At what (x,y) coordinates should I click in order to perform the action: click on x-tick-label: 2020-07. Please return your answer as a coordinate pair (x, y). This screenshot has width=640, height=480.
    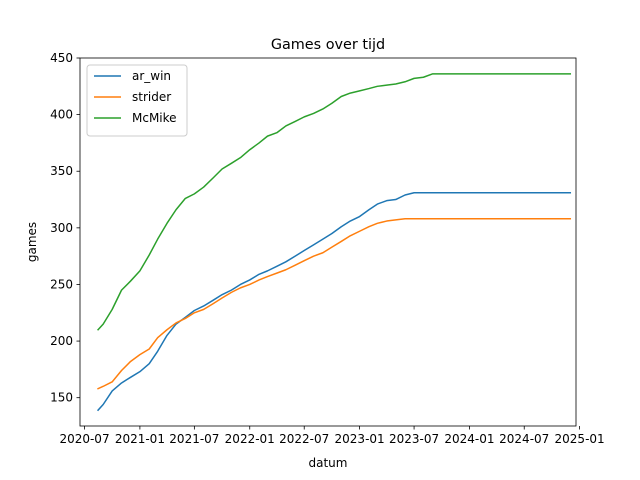
    Looking at the image, I should click on (84, 439).